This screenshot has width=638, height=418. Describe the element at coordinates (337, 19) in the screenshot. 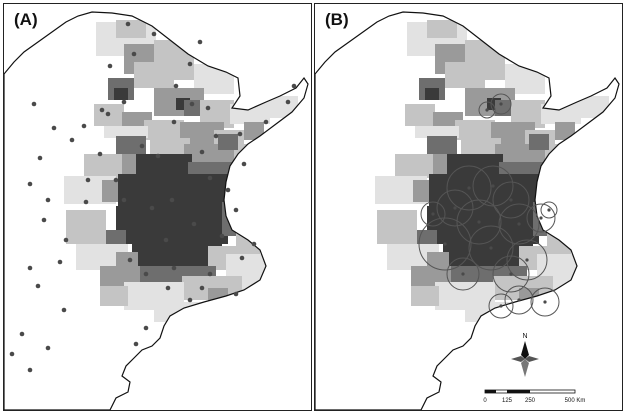

I see `panel-label-b: (B)` at that location.